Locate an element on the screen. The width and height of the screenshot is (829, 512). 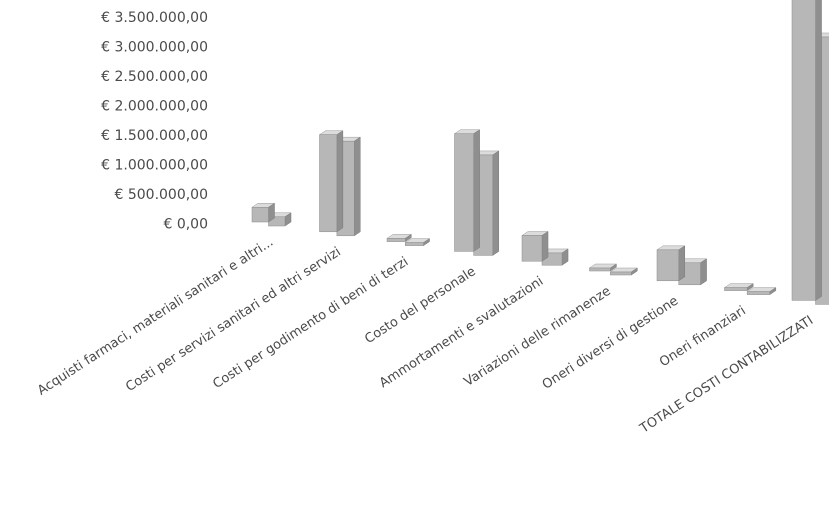
category-label: TOTALE COSTI CONTABILIZZATI is located at coordinates (726, 375).